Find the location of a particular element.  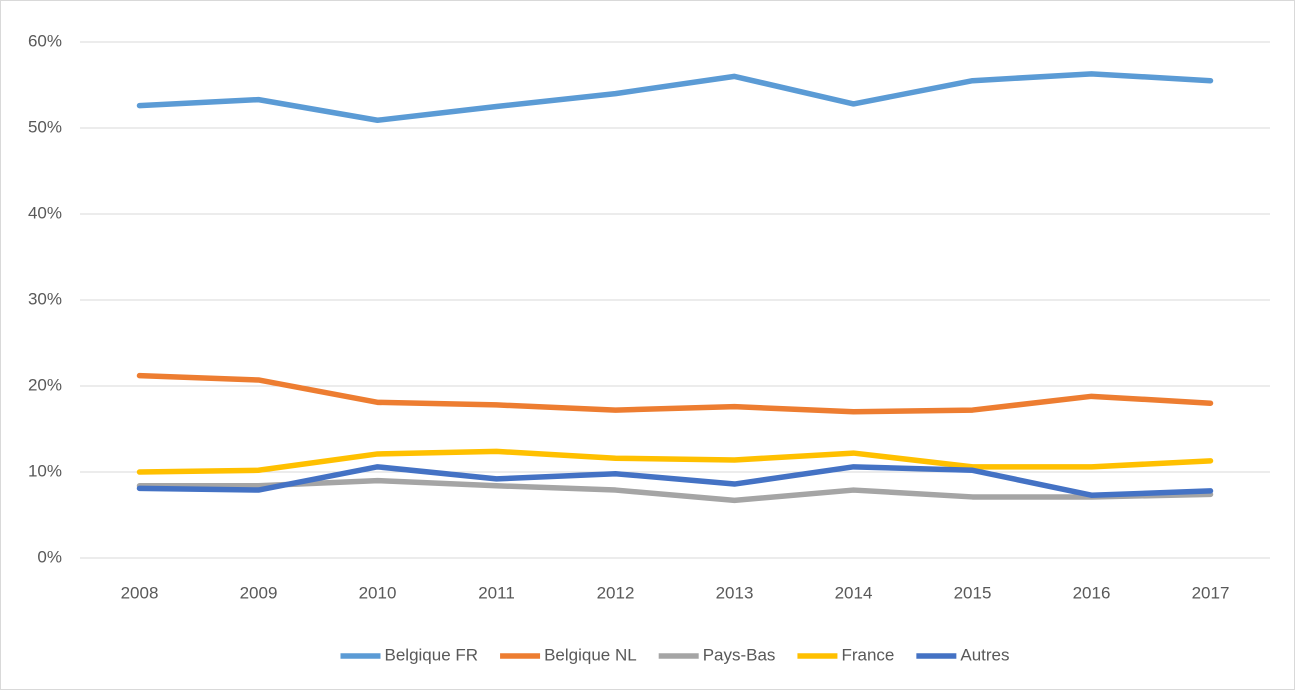

x-tick-label: 2016 is located at coordinates (1092, 592).